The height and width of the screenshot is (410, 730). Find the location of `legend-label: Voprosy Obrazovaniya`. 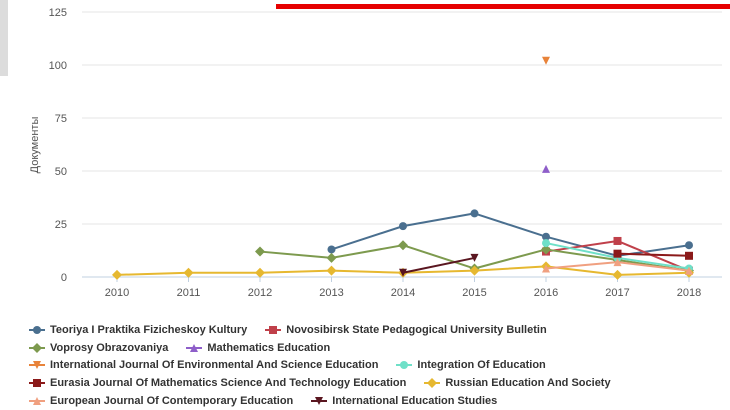

legend-label: Voprosy Obrazovaniya is located at coordinates (109, 347).